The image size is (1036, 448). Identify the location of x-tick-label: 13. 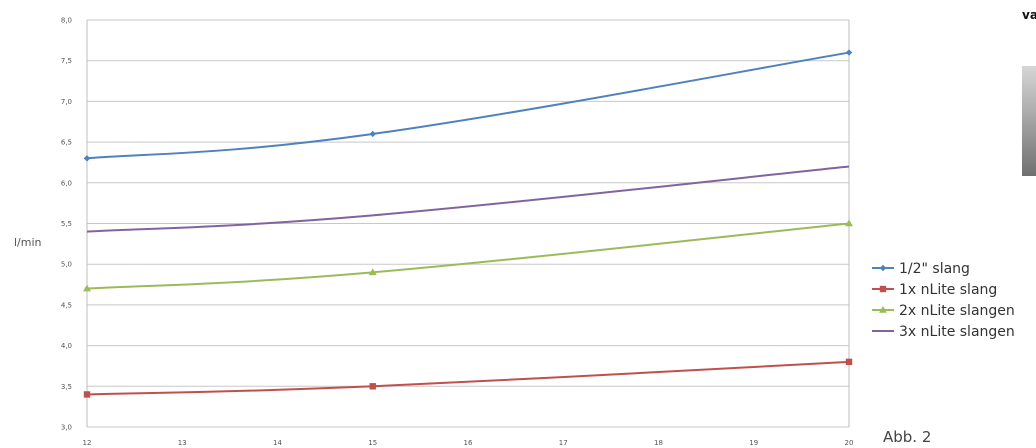
(182, 443).